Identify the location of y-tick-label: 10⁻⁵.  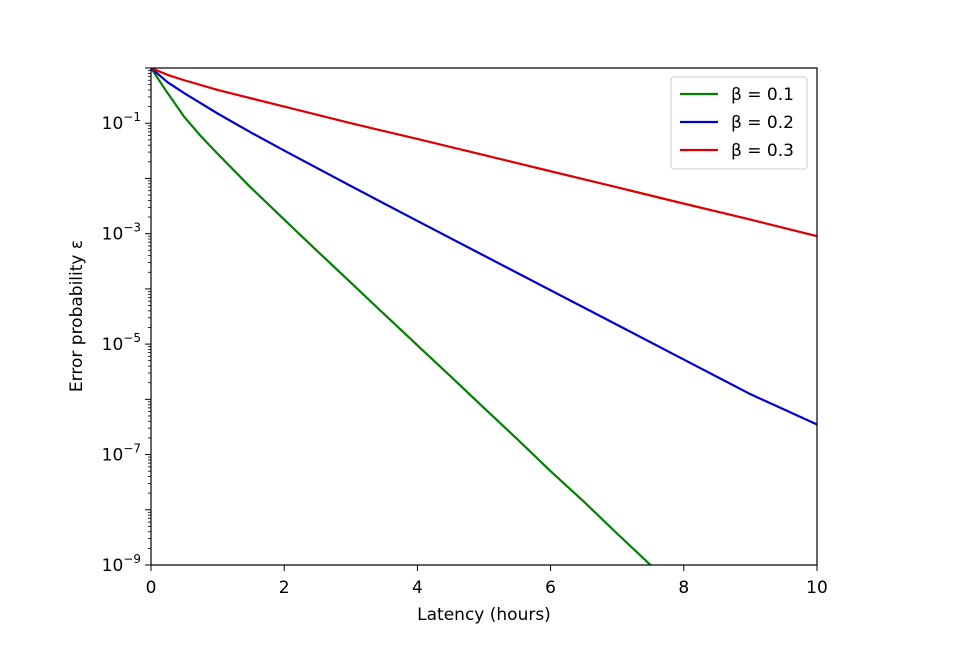
(121, 343).